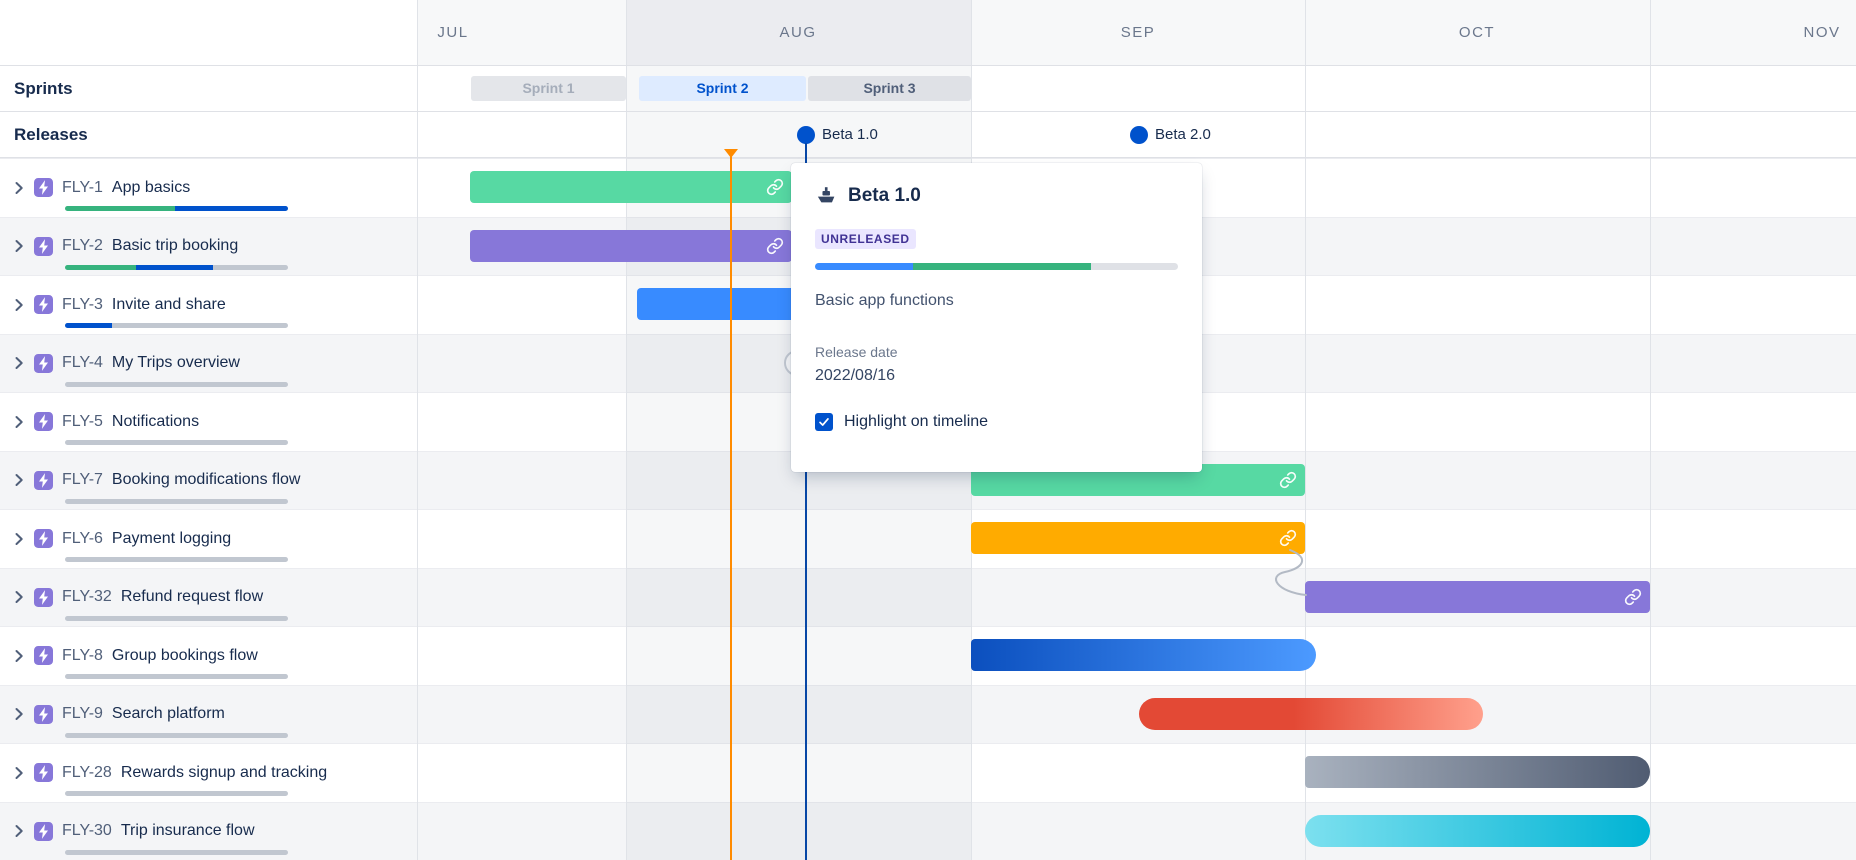 This screenshot has height=860, width=1856. What do you see at coordinates (208, 714) in the screenshot?
I see `epic-row-FLY-9: FLY-9 Search platform` at bounding box center [208, 714].